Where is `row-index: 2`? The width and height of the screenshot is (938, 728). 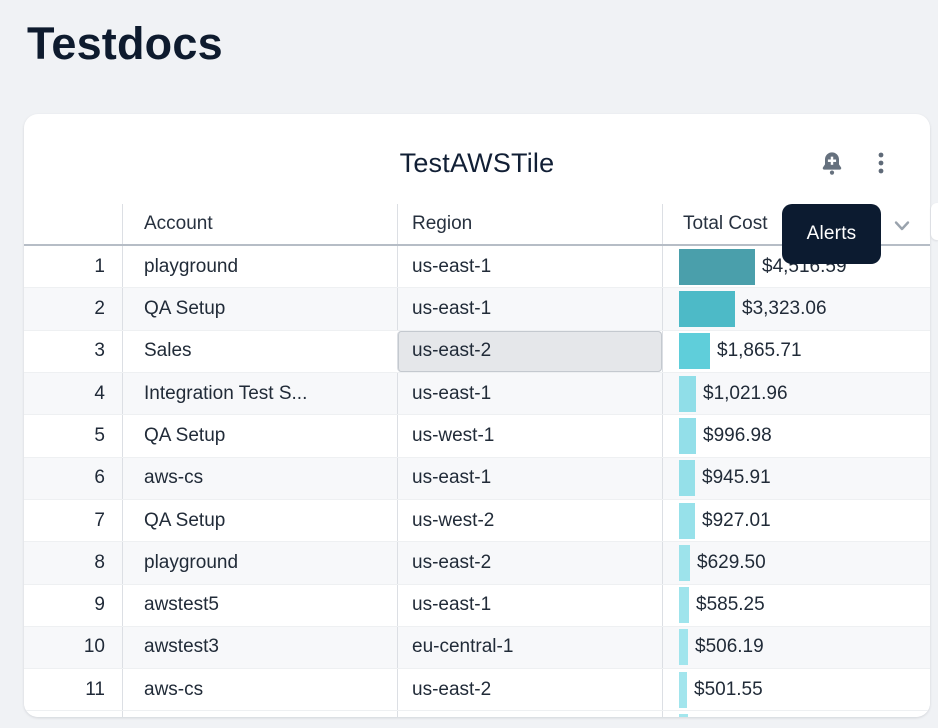
row-index: 2 is located at coordinates (99, 308).